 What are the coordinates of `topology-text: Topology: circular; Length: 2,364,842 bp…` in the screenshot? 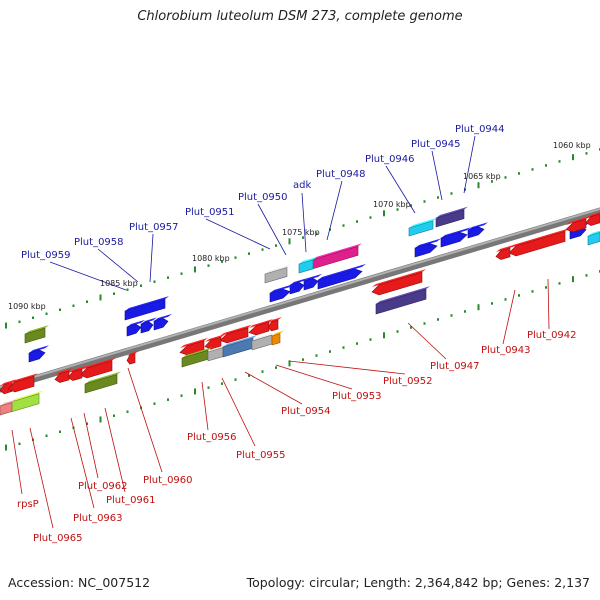 It's located at (418, 582).